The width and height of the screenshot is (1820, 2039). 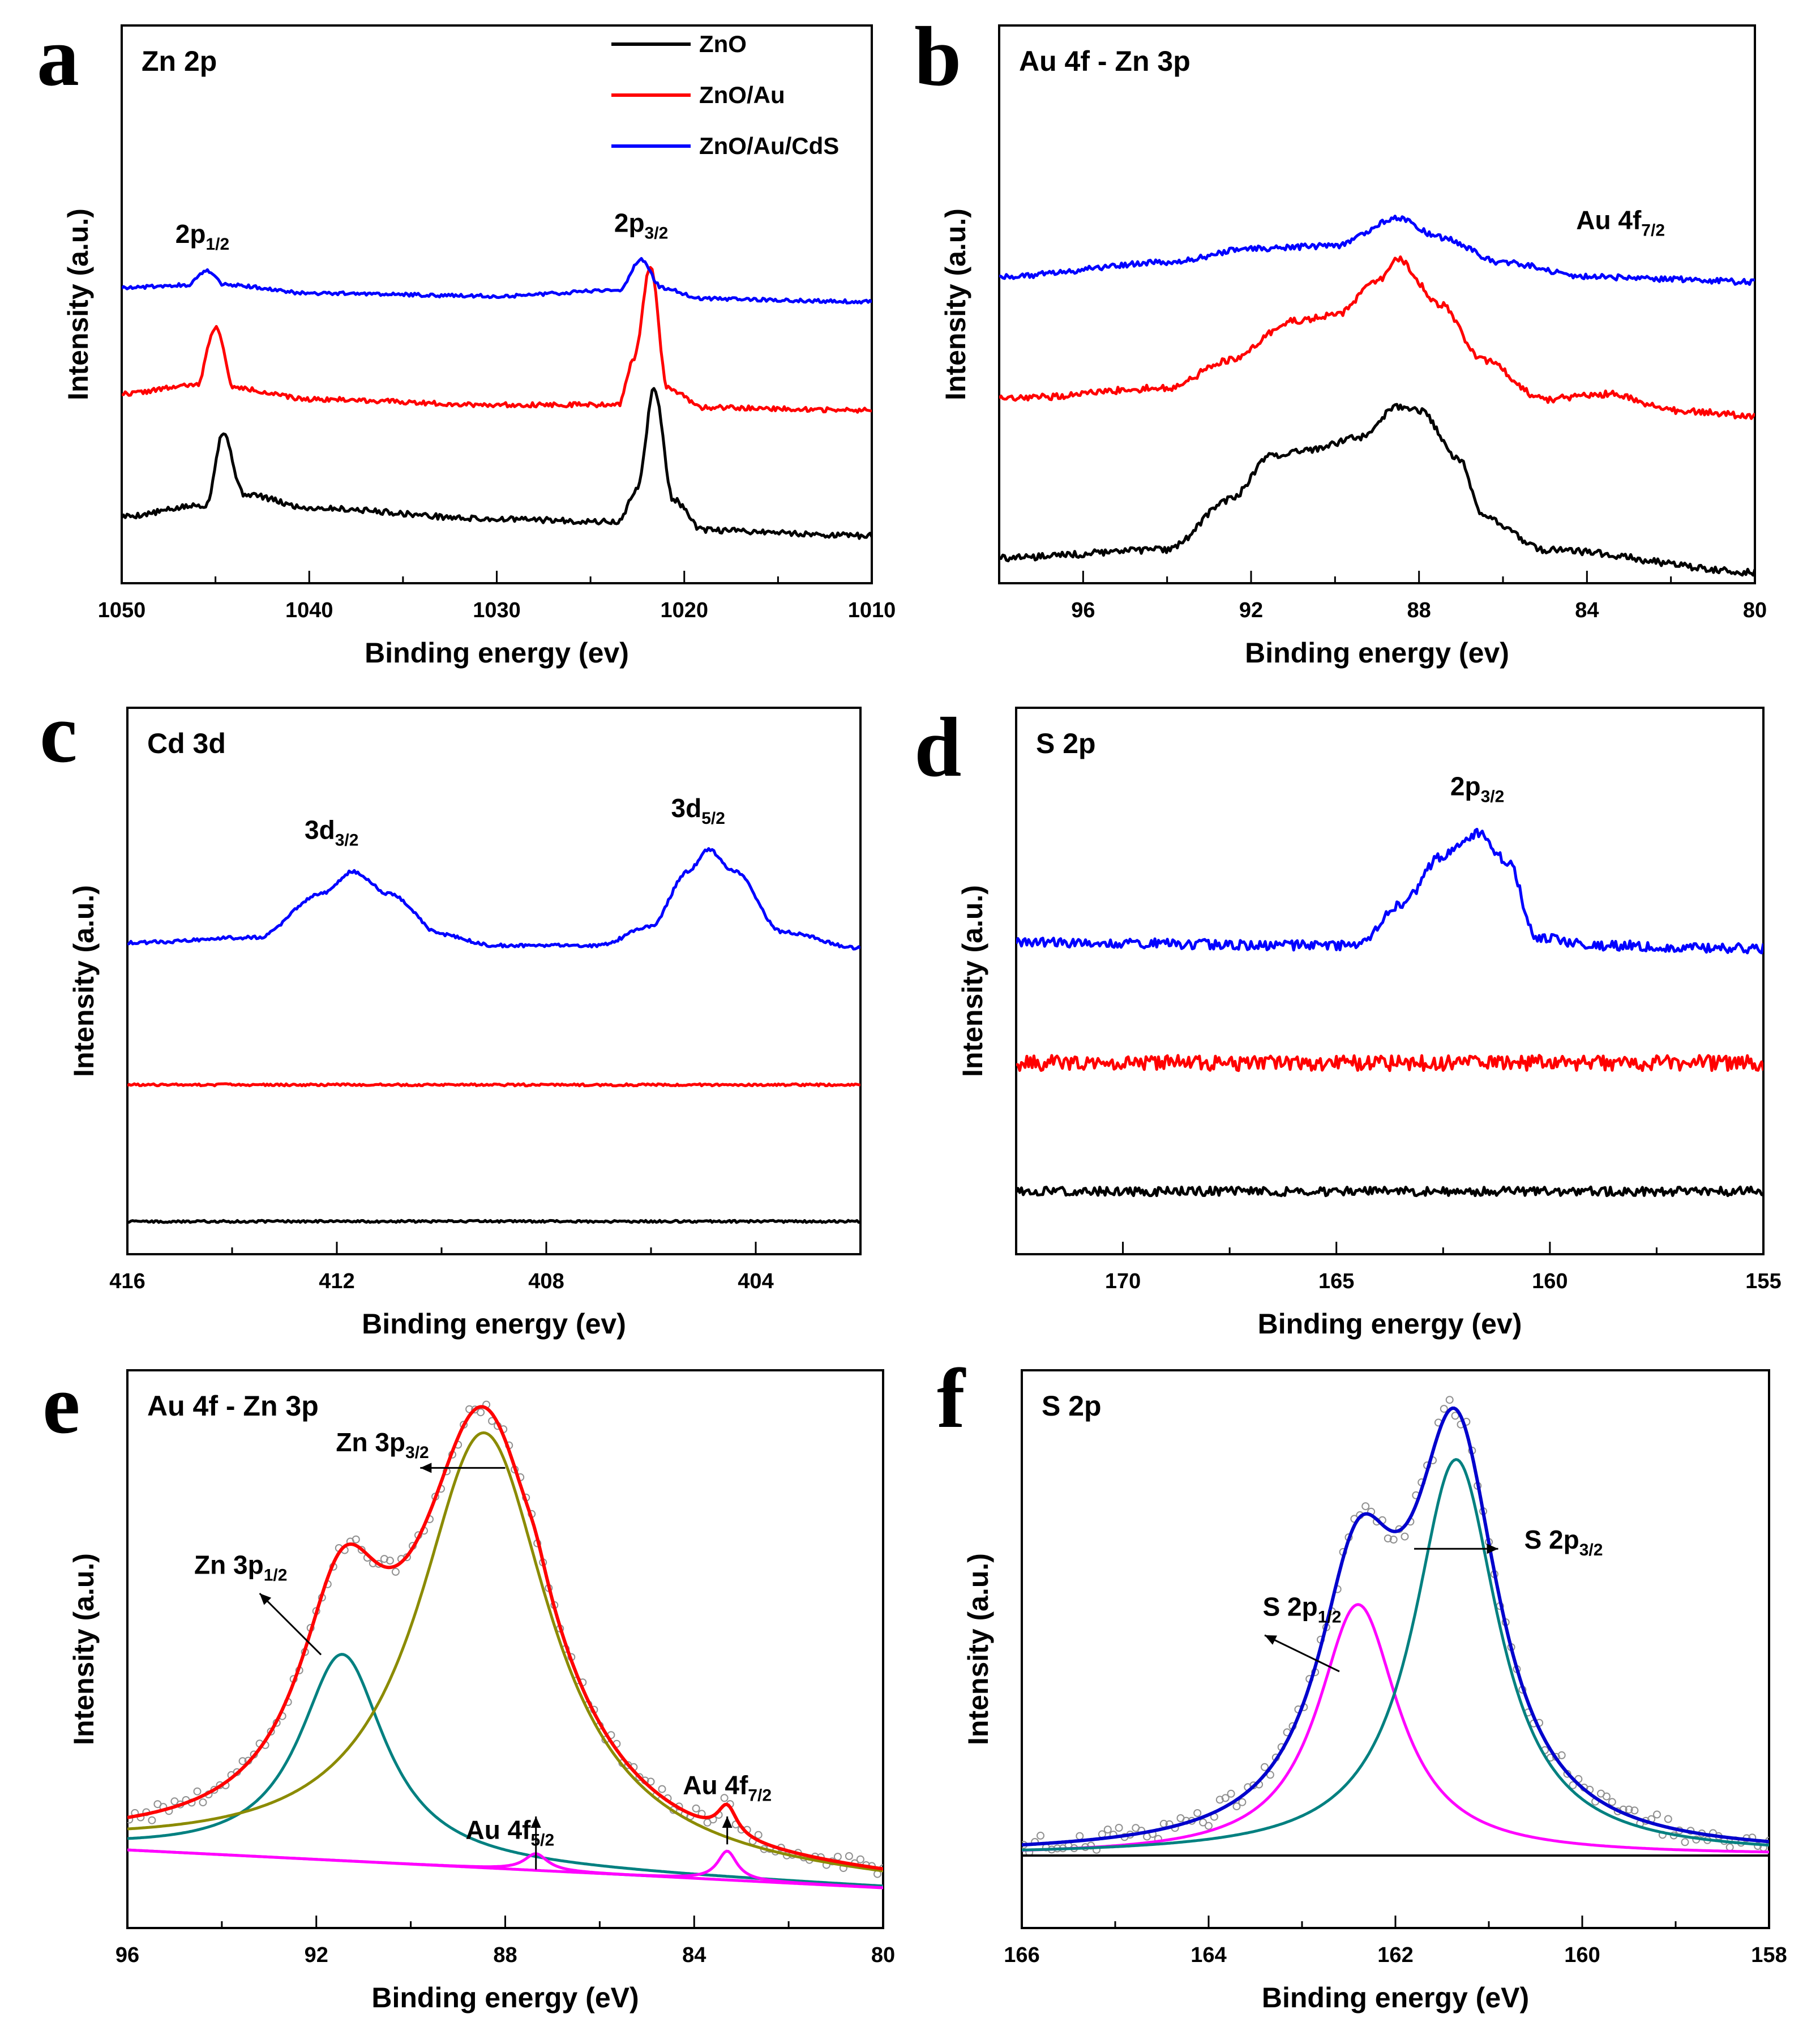 What do you see at coordinates (240, 1567) in the screenshot?
I see `peak-annotation: Zn 3p1/2` at bounding box center [240, 1567].